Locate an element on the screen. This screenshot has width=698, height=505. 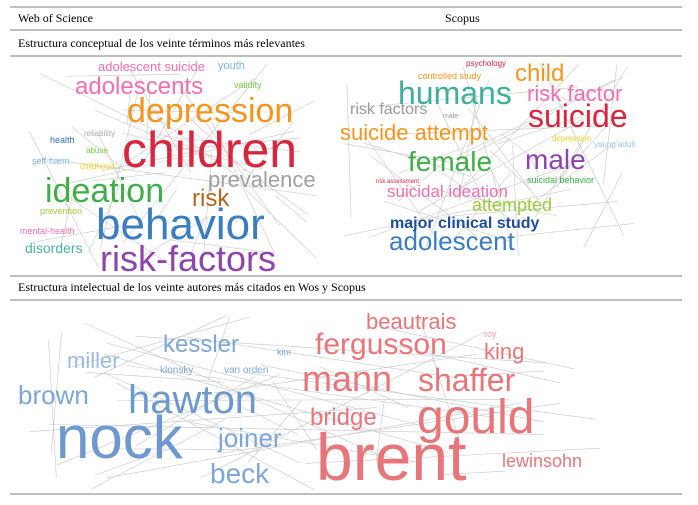
cloud-word: nock is located at coordinates (120, 437).